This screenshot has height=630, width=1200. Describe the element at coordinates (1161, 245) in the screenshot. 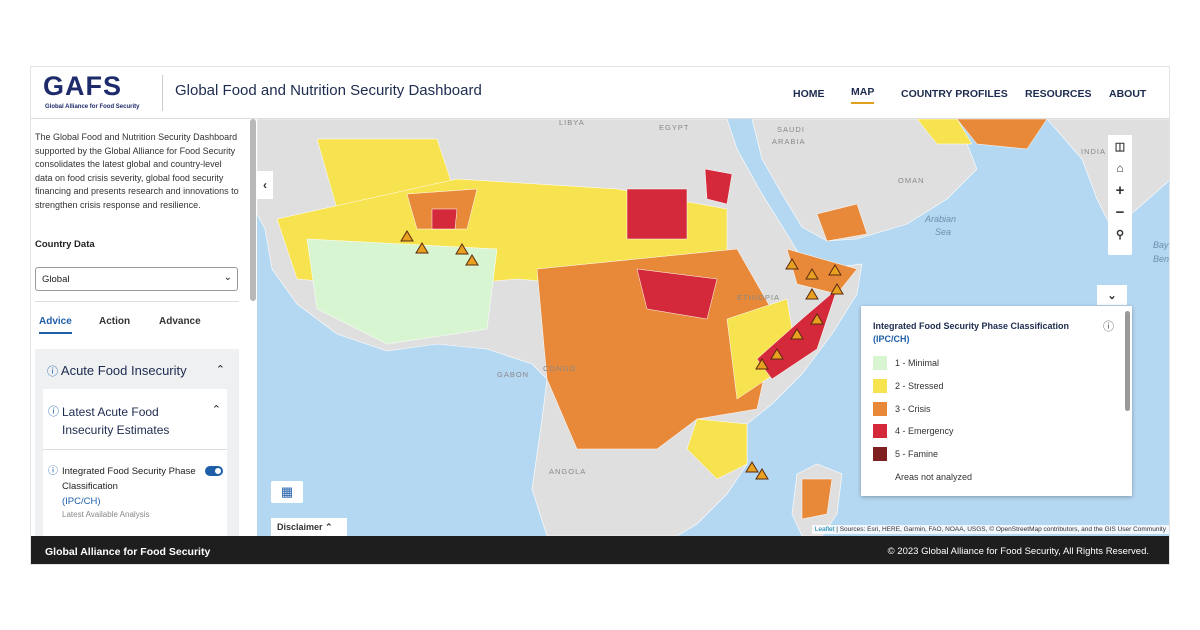

I see `map-label: Bay` at that location.